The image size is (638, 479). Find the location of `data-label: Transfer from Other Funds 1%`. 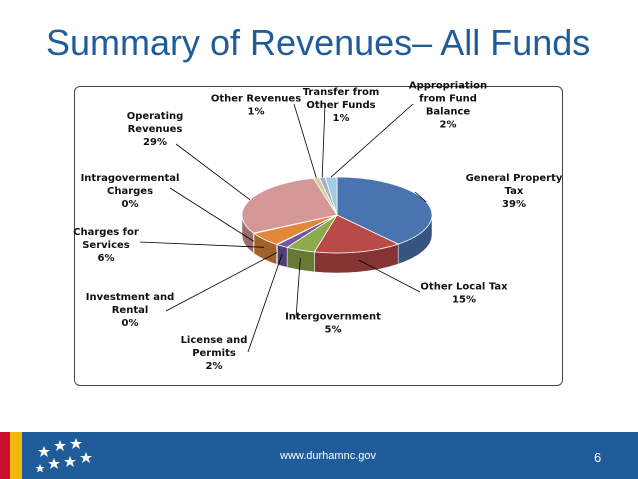

data-label: Transfer from Other Funds 1% is located at coordinates (341, 105).